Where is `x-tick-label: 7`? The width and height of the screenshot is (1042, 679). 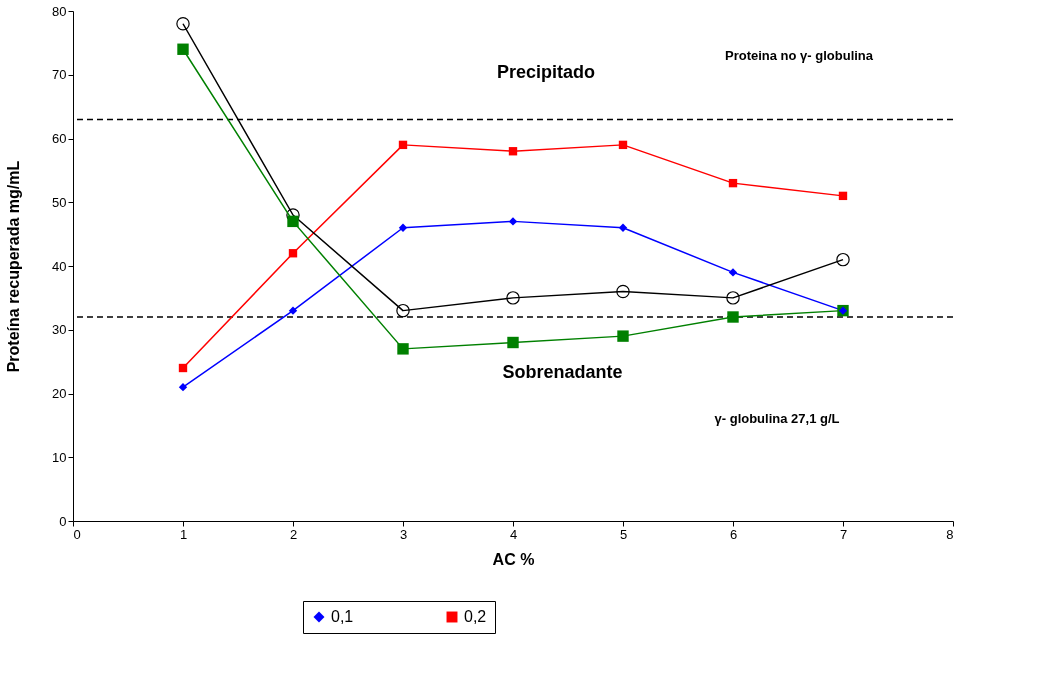 x-tick-label: 7 is located at coordinates (843, 534).